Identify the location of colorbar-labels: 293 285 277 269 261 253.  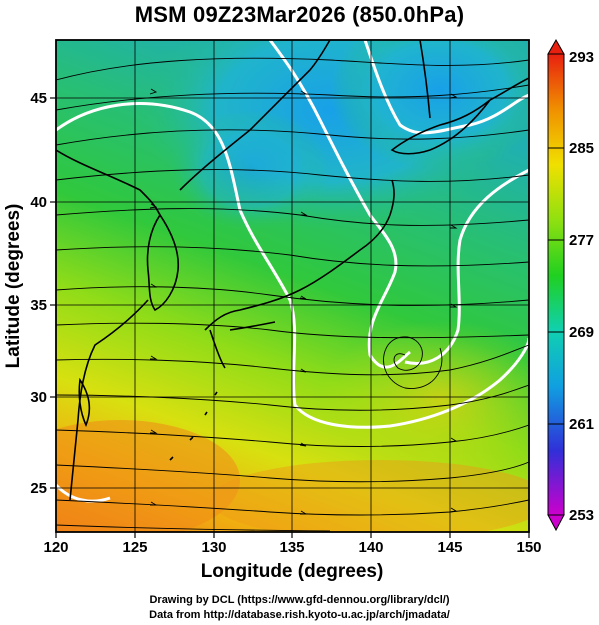
(581, 286).